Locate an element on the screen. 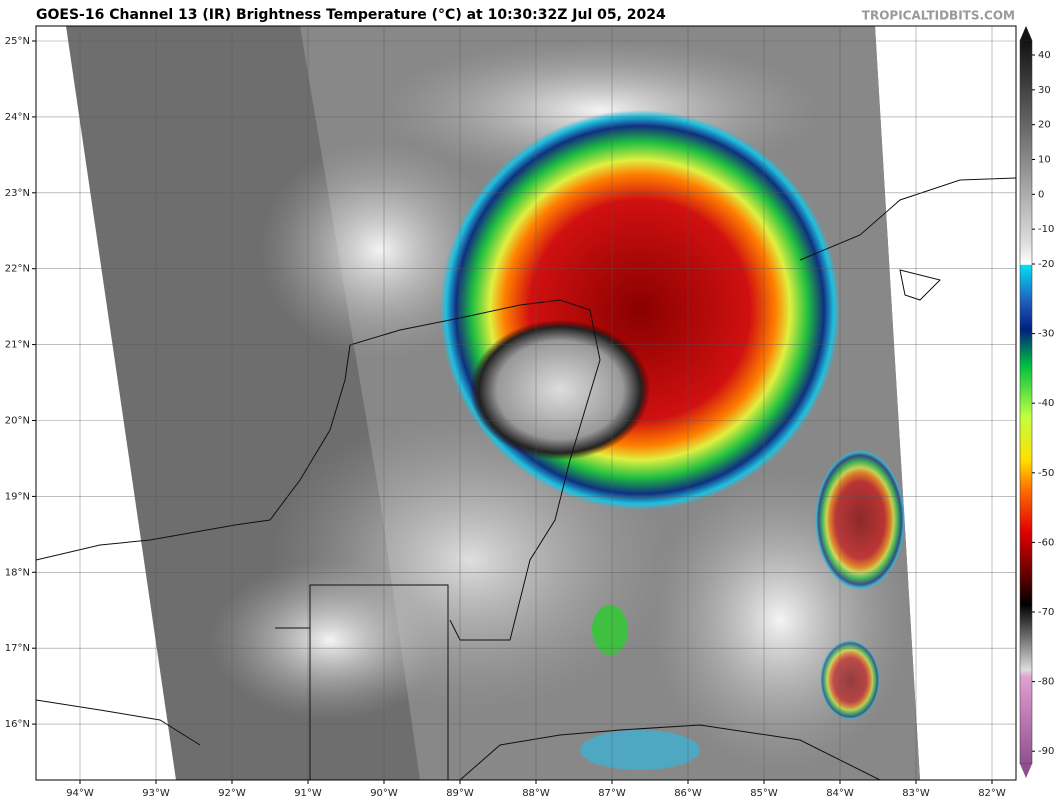 The height and width of the screenshot is (800, 1060). colorbar-label: -90 is located at coordinates (1046, 751).